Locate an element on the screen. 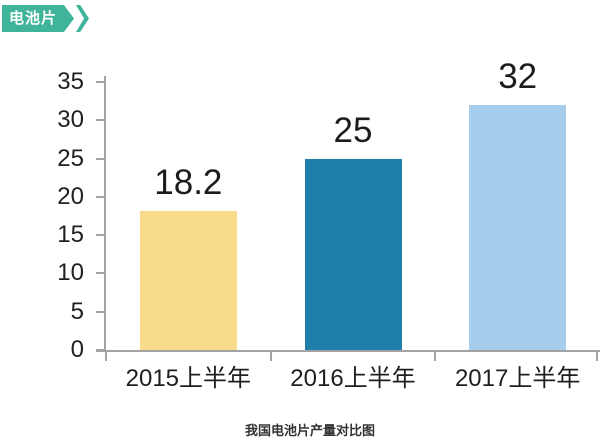  x-axis-category-label: 2015上半年 is located at coordinates (188, 378).